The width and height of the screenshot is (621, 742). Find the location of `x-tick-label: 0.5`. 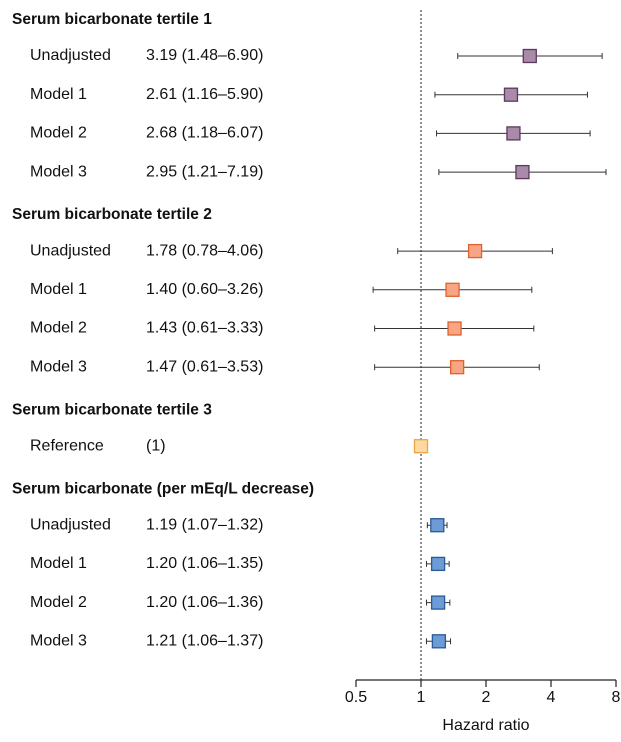

x-tick-label: 0.5 is located at coordinates (356, 697).